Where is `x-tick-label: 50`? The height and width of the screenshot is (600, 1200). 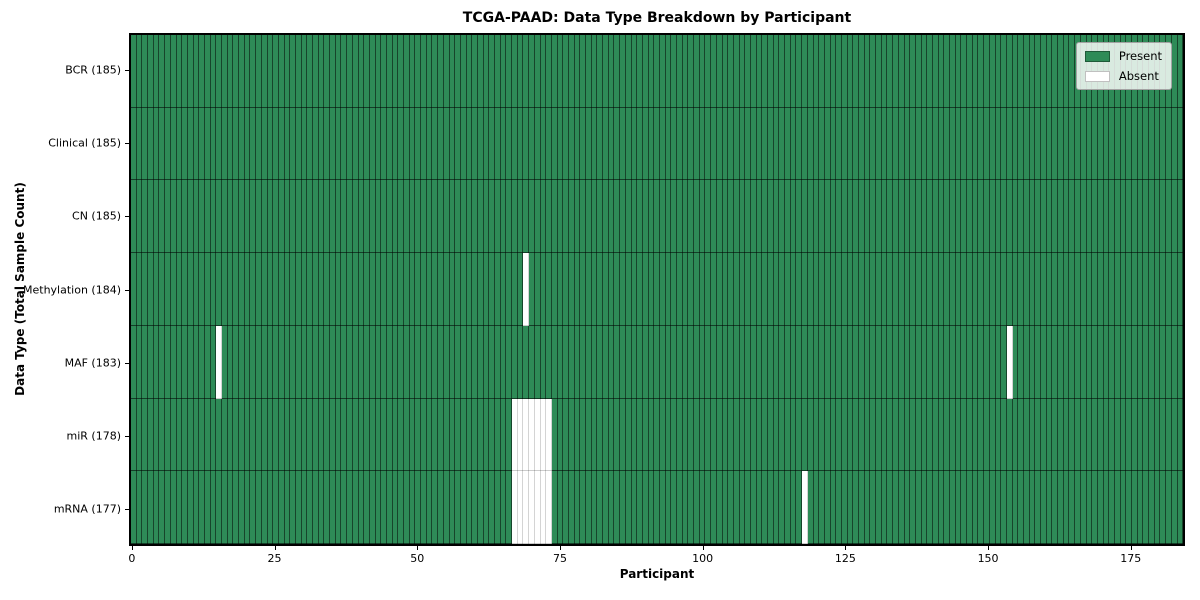 x-tick-label: 50 is located at coordinates (417, 558).